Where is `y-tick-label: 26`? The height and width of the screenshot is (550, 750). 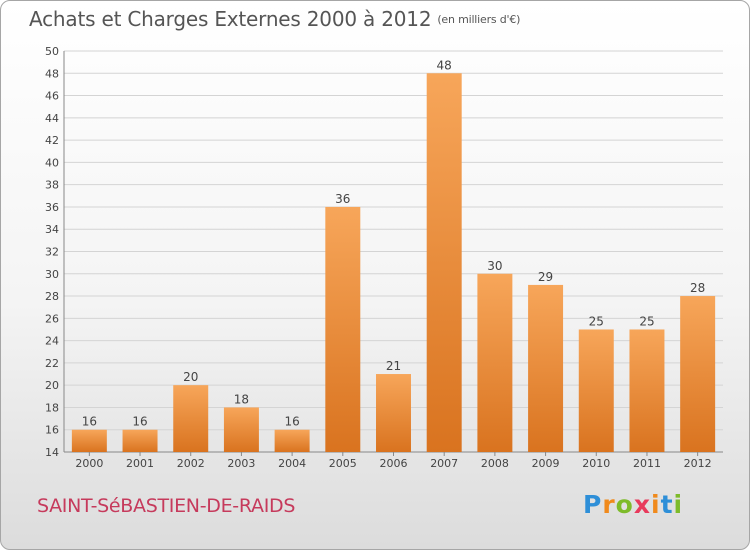 y-tick-label: 26 is located at coordinates (52, 318).